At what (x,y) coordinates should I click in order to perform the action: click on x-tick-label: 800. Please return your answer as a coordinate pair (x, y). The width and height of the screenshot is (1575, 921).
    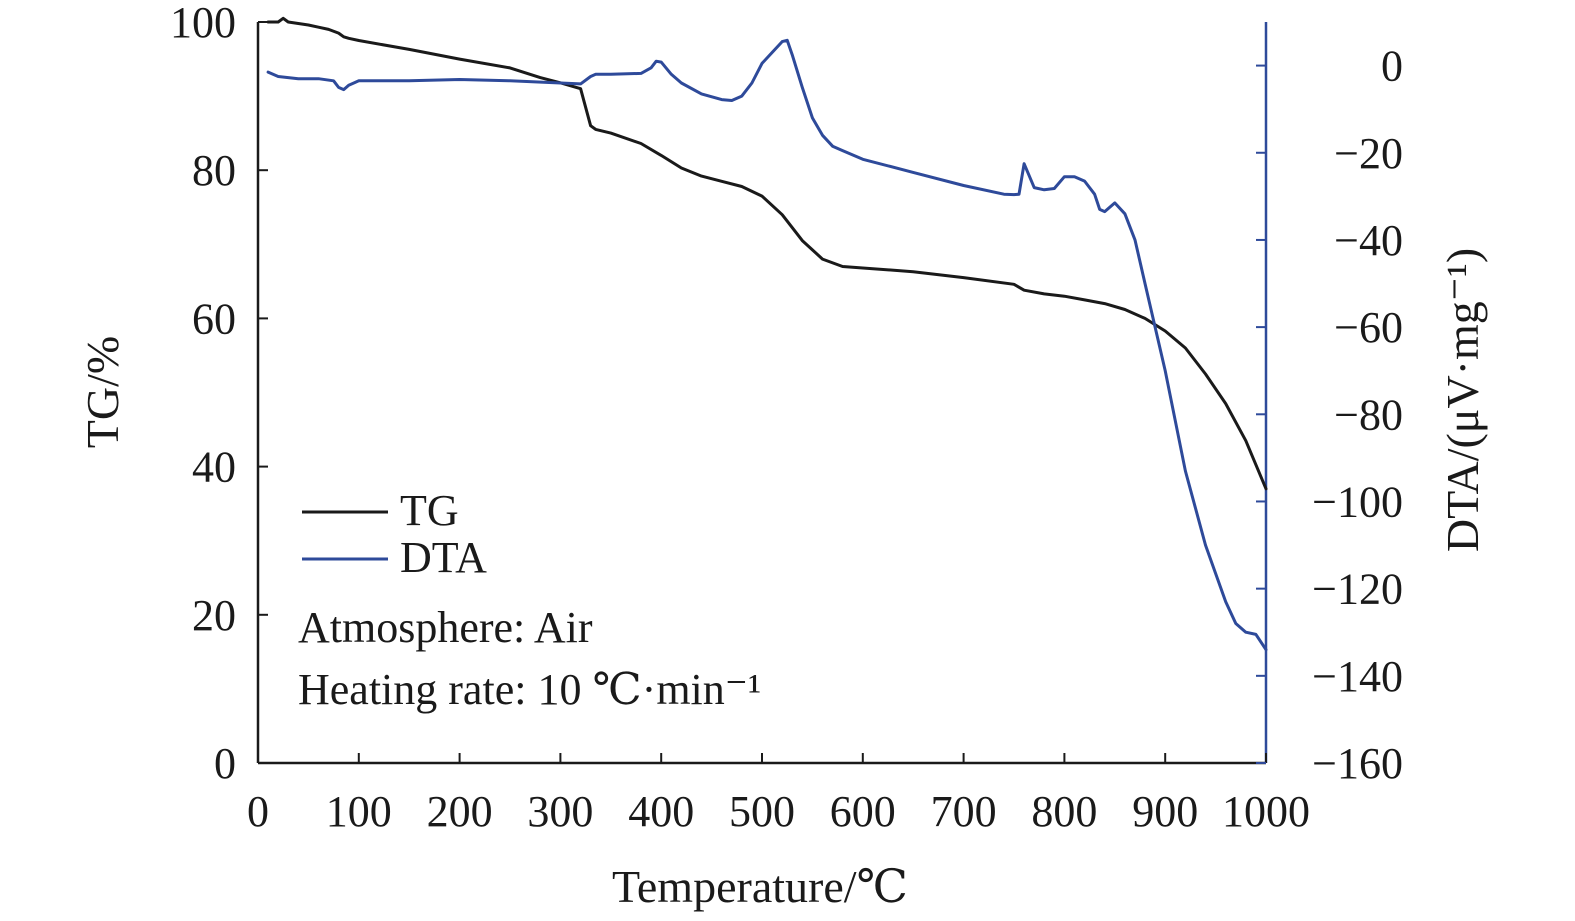
    Looking at the image, I should click on (1064, 811).